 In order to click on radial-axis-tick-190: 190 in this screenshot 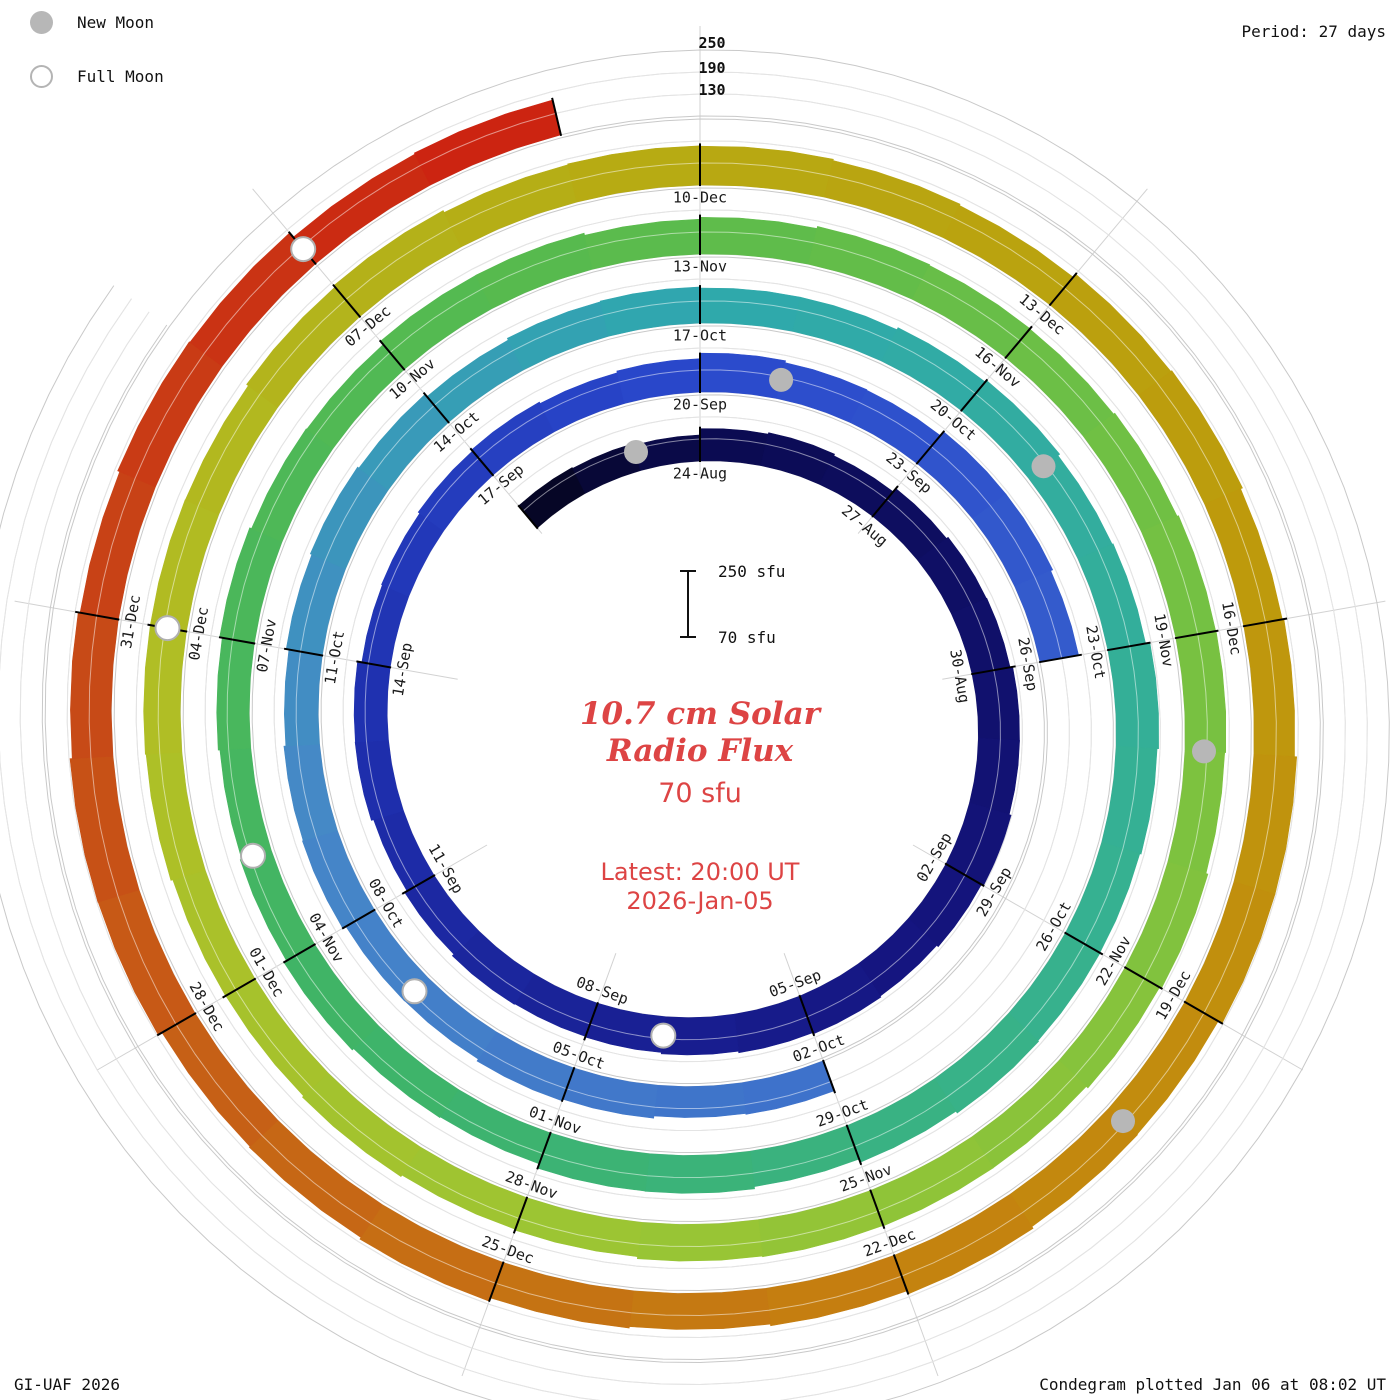, I will do `click(712, 68)`.